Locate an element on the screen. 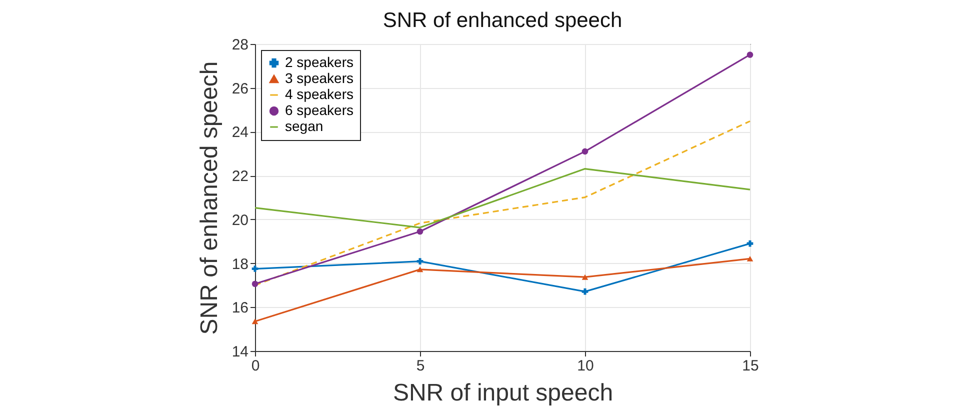  x-tick-label: 15 is located at coordinates (750, 366).